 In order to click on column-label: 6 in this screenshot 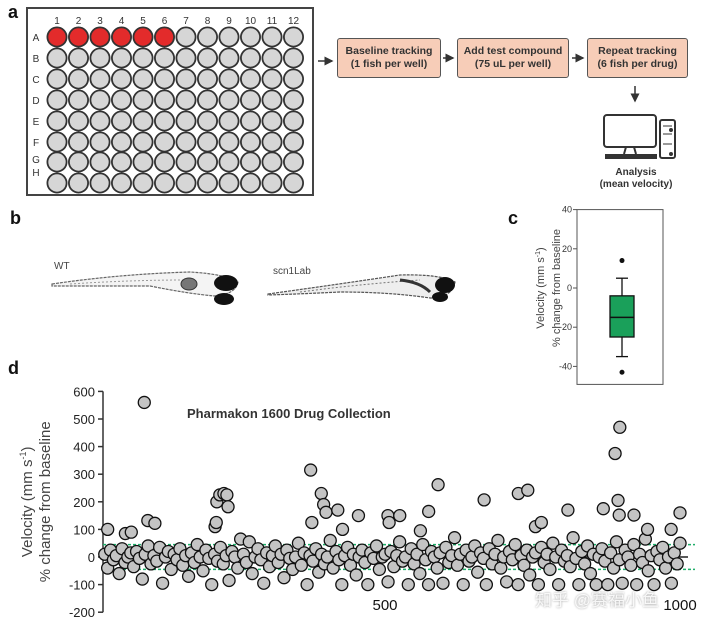, I will do `click(165, 21)`.